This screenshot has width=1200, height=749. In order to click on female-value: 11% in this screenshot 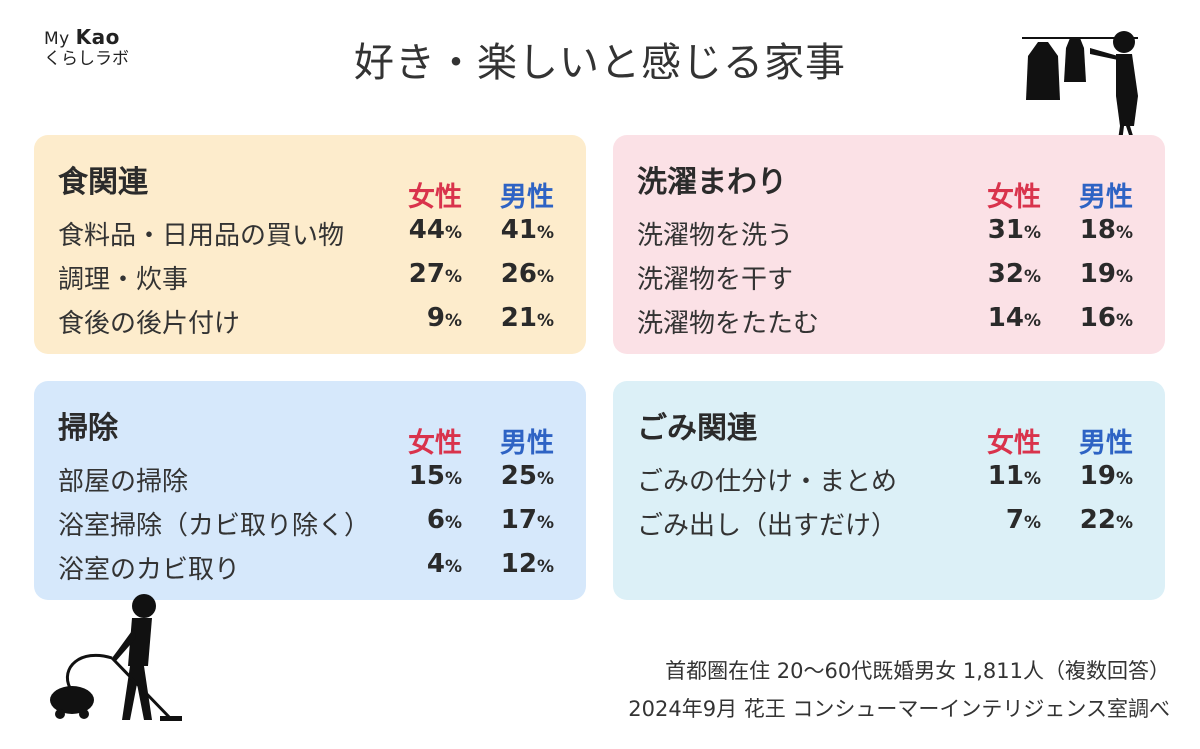, I will do `click(1014, 476)`.